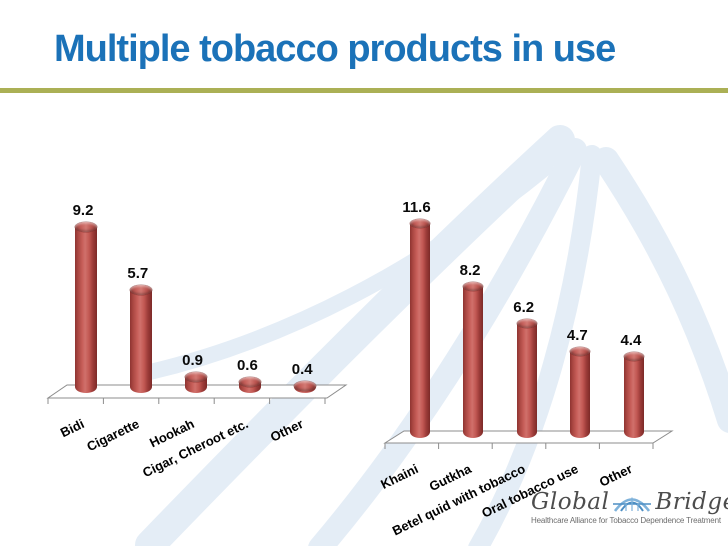  I want to click on bridge-arch-icon, so click(632, 504).